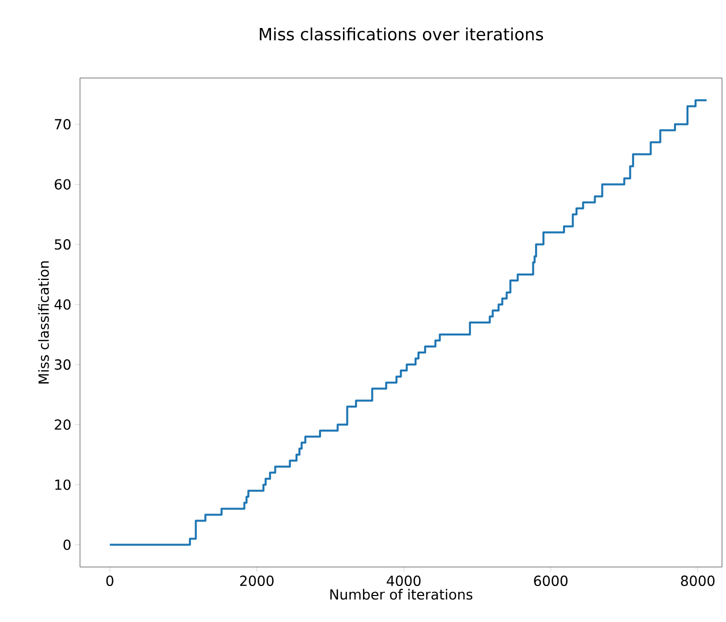  I want to click on y-tick-label: 0, so click(67, 545).